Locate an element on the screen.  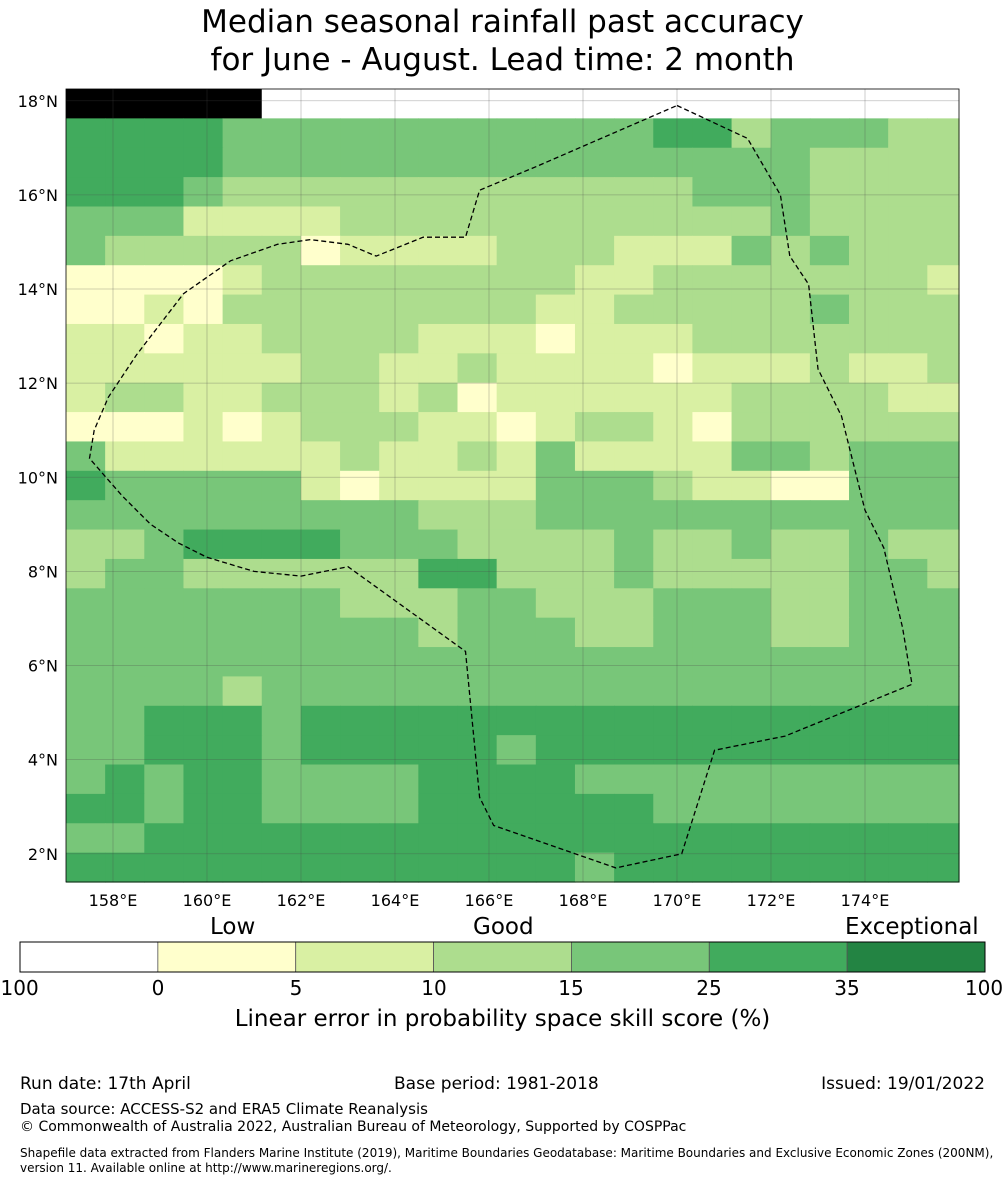
lon-tick-label: 168°E is located at coordinates (583, 900).